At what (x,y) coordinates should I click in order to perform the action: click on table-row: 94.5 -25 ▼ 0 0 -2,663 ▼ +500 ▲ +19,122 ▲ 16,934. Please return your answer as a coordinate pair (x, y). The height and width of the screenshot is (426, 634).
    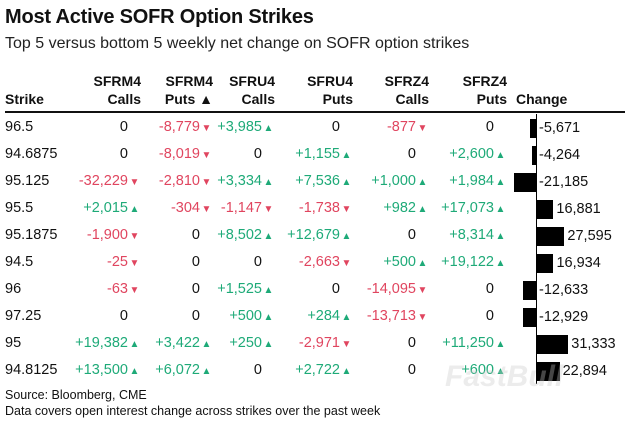
    Looking at the image, I should click on (317, 262).